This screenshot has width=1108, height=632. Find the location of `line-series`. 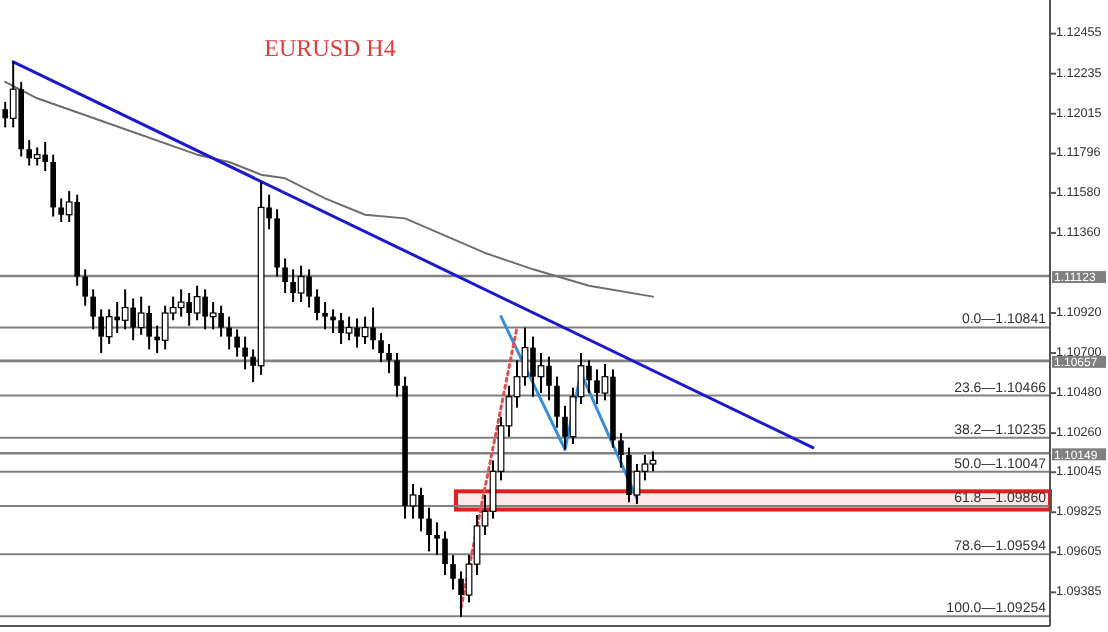

line-series is located at coordinates (569, 408).